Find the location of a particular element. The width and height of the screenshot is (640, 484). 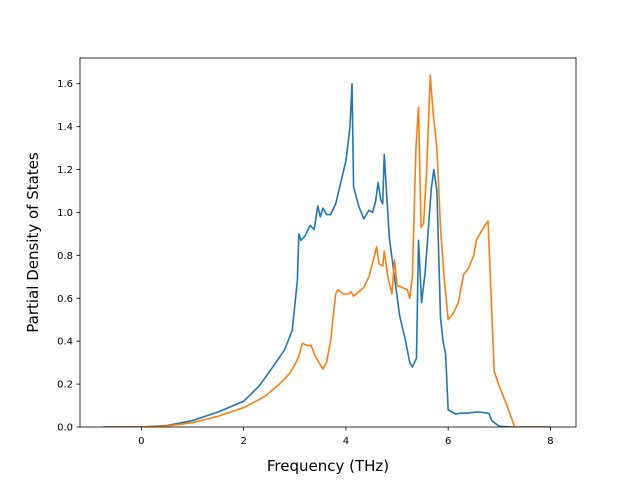

y-tick-label: 1.6 is located at coordinates (65, 84).